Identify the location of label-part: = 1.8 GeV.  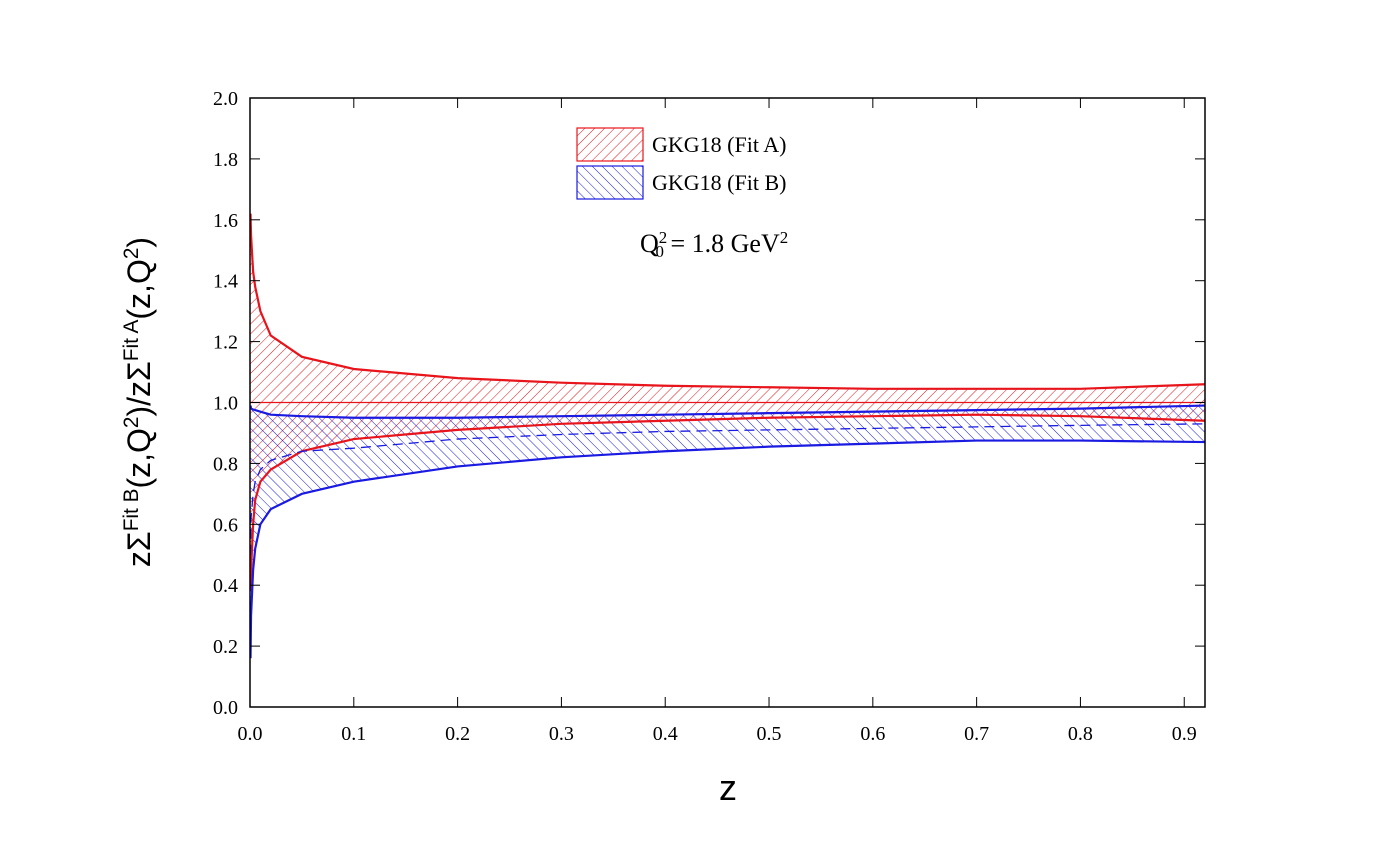
(722, 243).